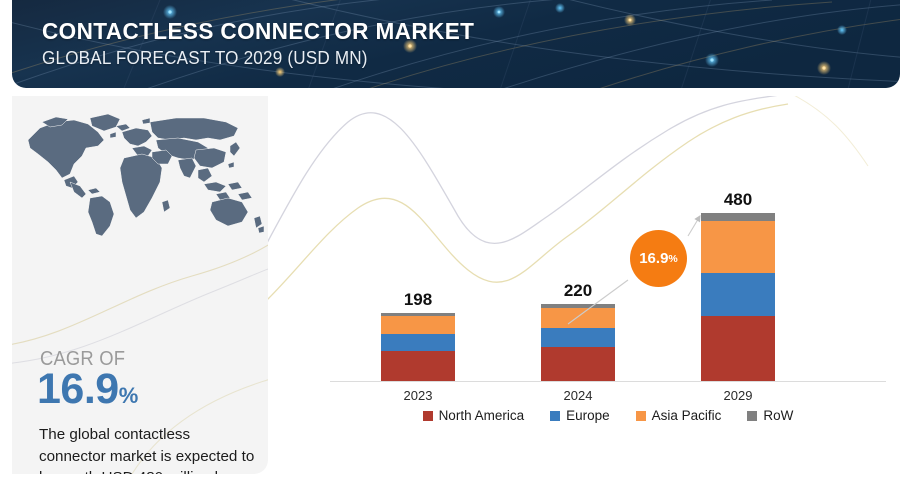  Describe the element at coordinates (752, 415) in the screenshot. I see `legend-swatch-row` at that location.